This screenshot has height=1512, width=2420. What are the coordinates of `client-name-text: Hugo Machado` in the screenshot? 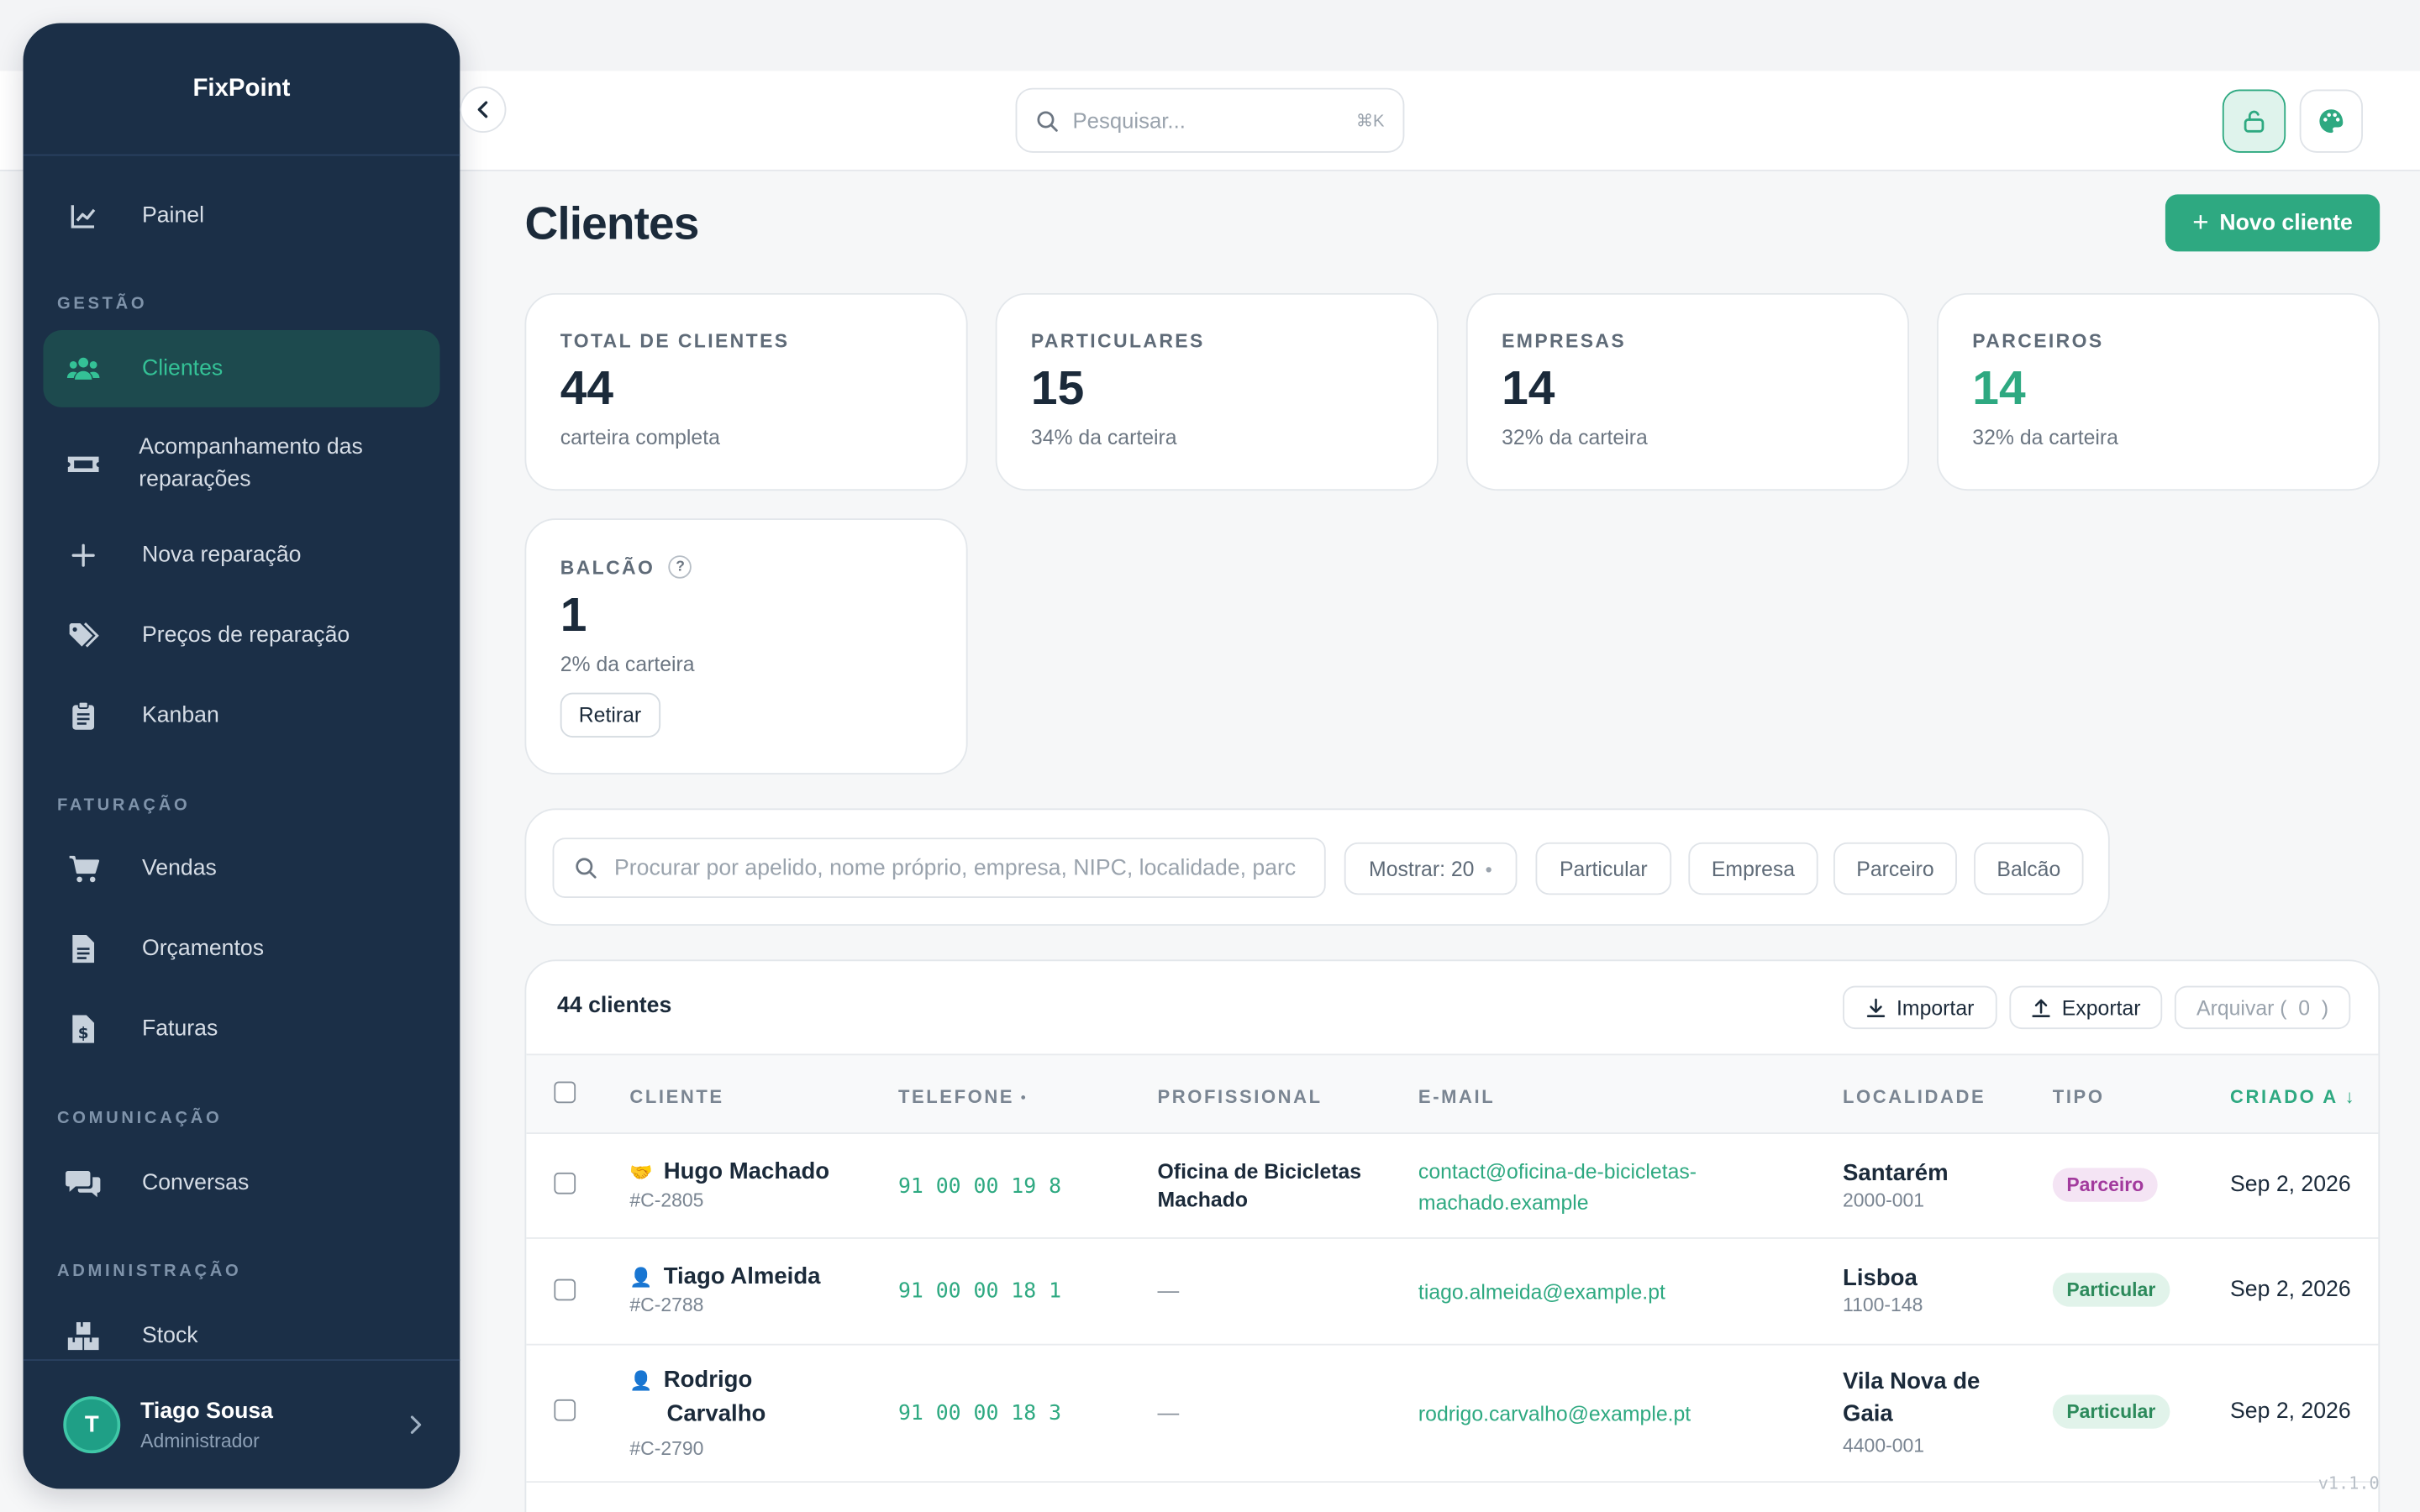 It's located at (747, 1171).